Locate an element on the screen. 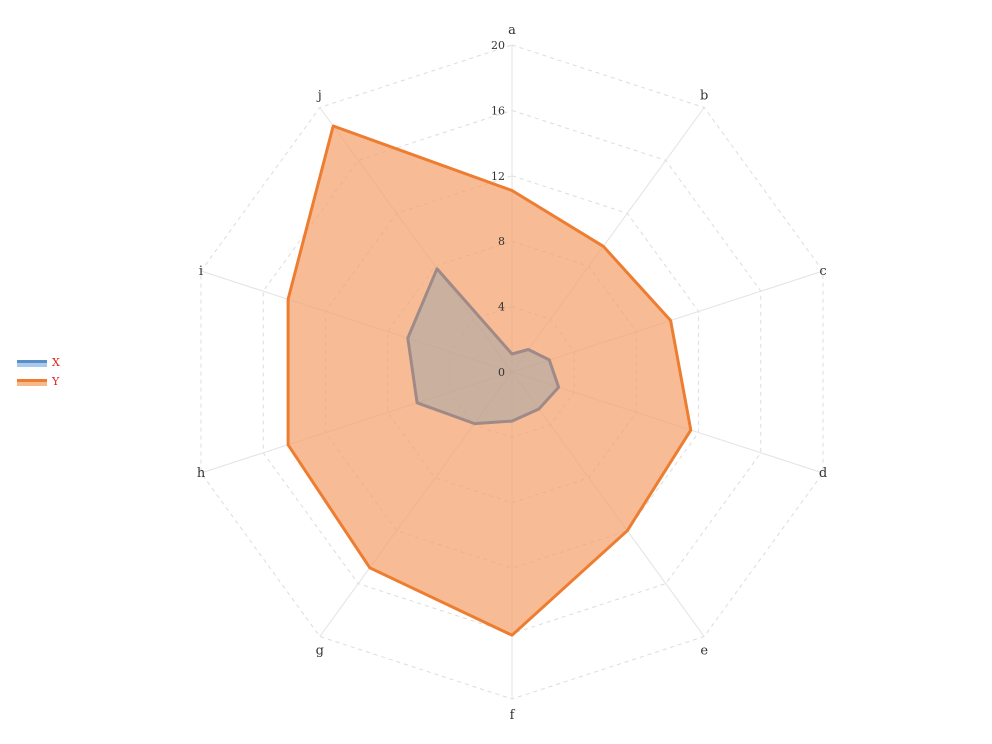 Image resolution: width=992 pixels, height=744 pixels. axis-label-g: g is located at coordinates (320, 651).